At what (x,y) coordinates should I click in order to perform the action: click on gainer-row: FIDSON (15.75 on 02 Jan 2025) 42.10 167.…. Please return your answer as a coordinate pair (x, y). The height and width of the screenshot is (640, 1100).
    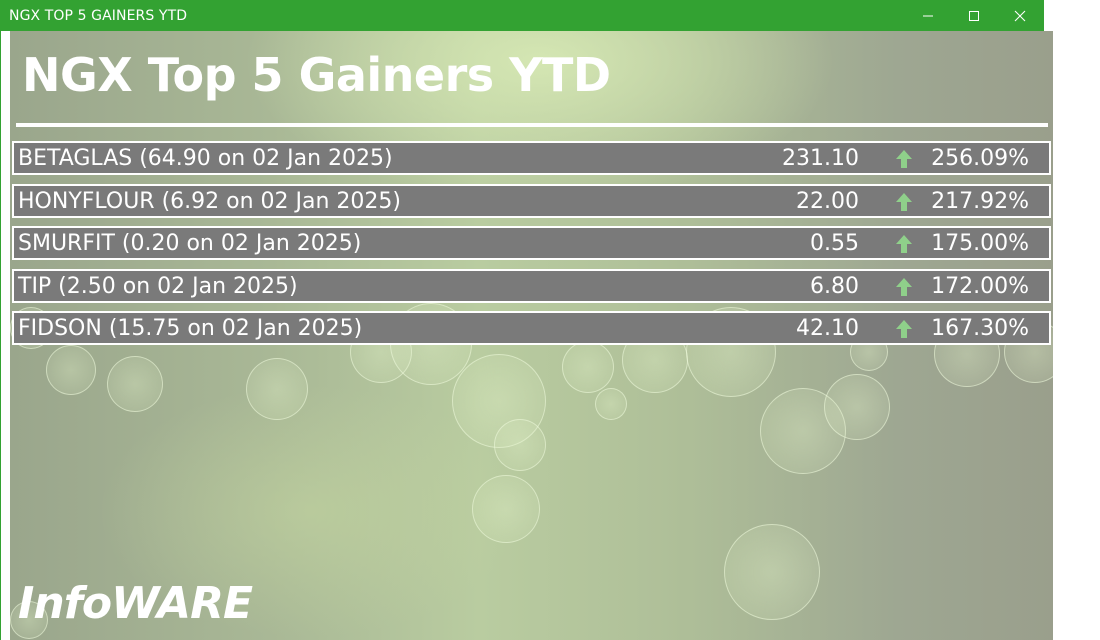
    Looking at the image, I should click on (531, 328).